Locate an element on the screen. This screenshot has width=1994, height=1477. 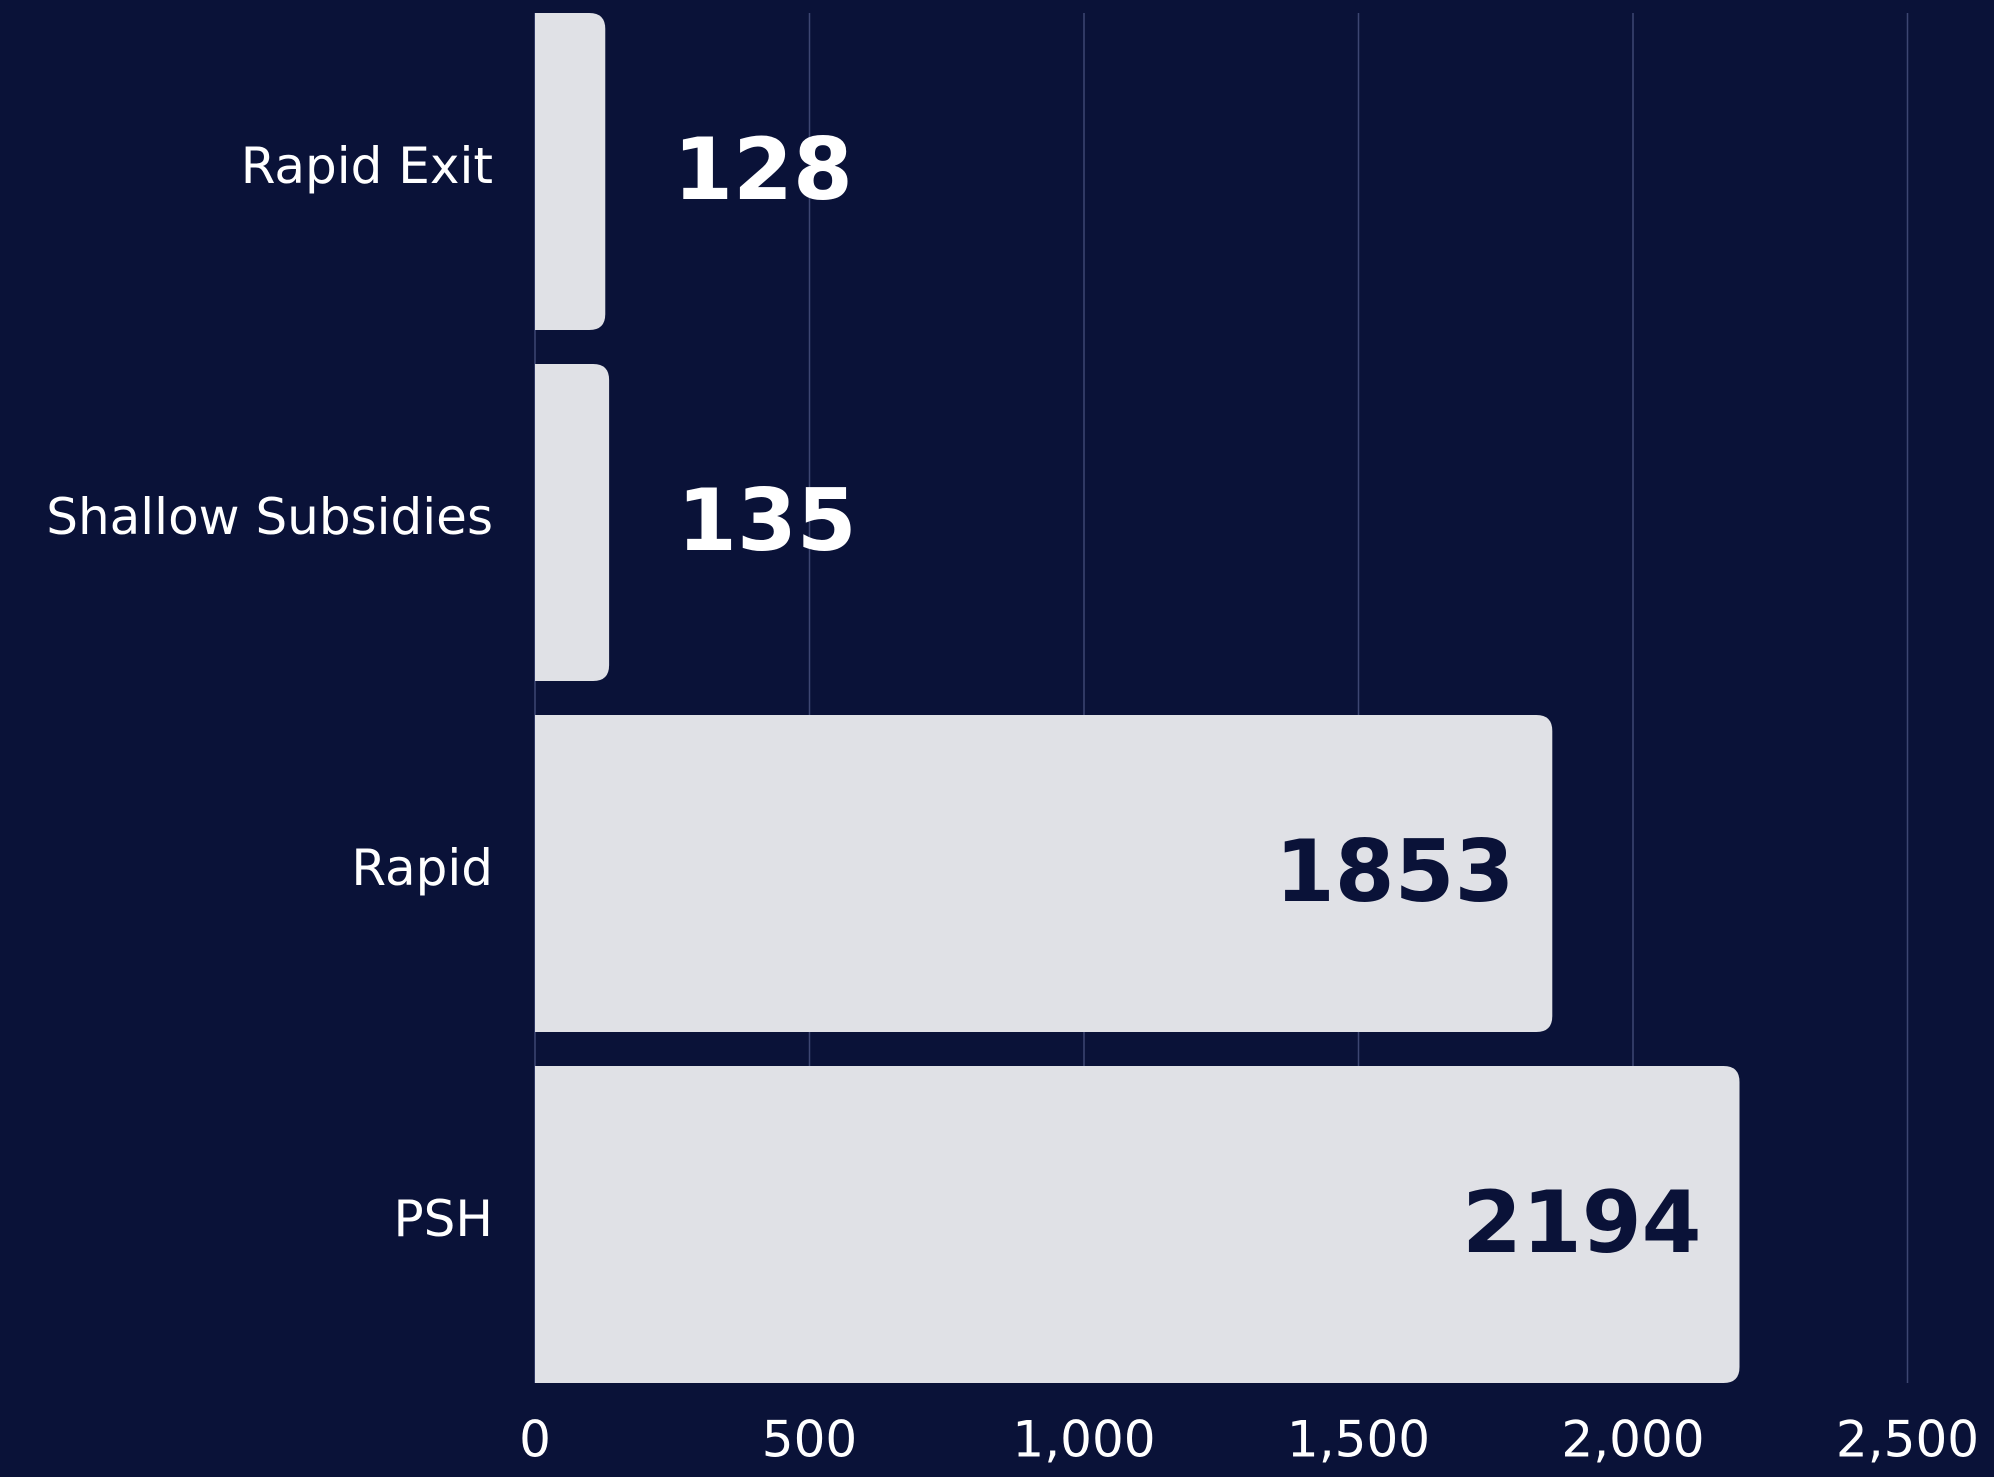
x-tick-label: 2,500 is located at coordinates (1907, 1440).